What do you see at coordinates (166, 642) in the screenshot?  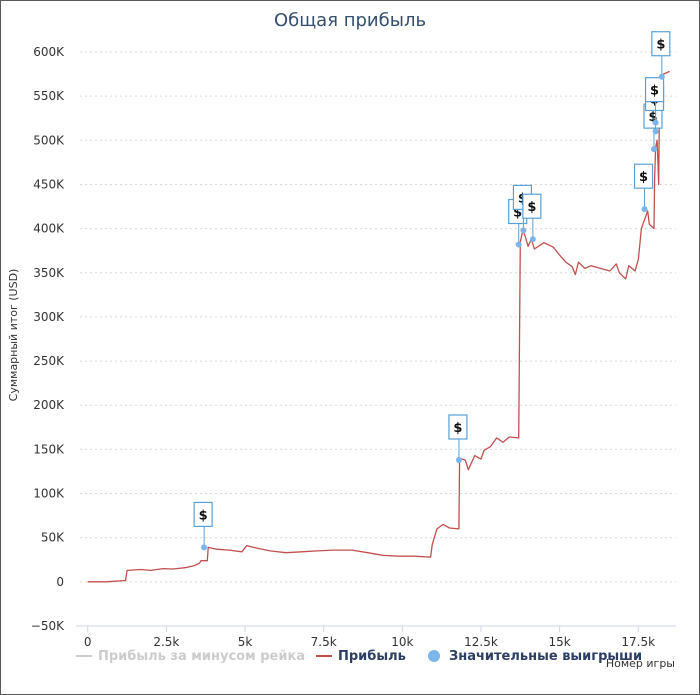 I see `x-tick-label: 2.5k` at bounding box center [166, 642].